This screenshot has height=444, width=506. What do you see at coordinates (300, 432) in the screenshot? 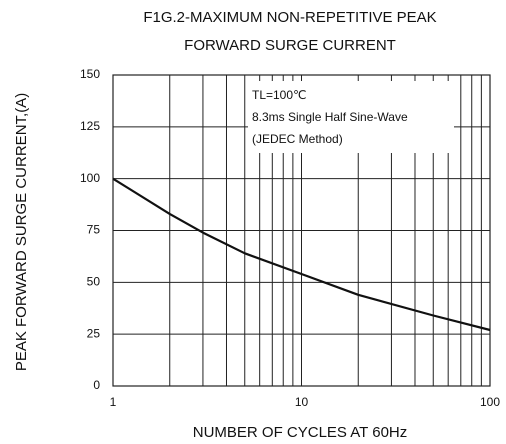
I see `x-axis-label: NUMBER OF CYCLES AT 60Hz` at bounding box center [300, 432].